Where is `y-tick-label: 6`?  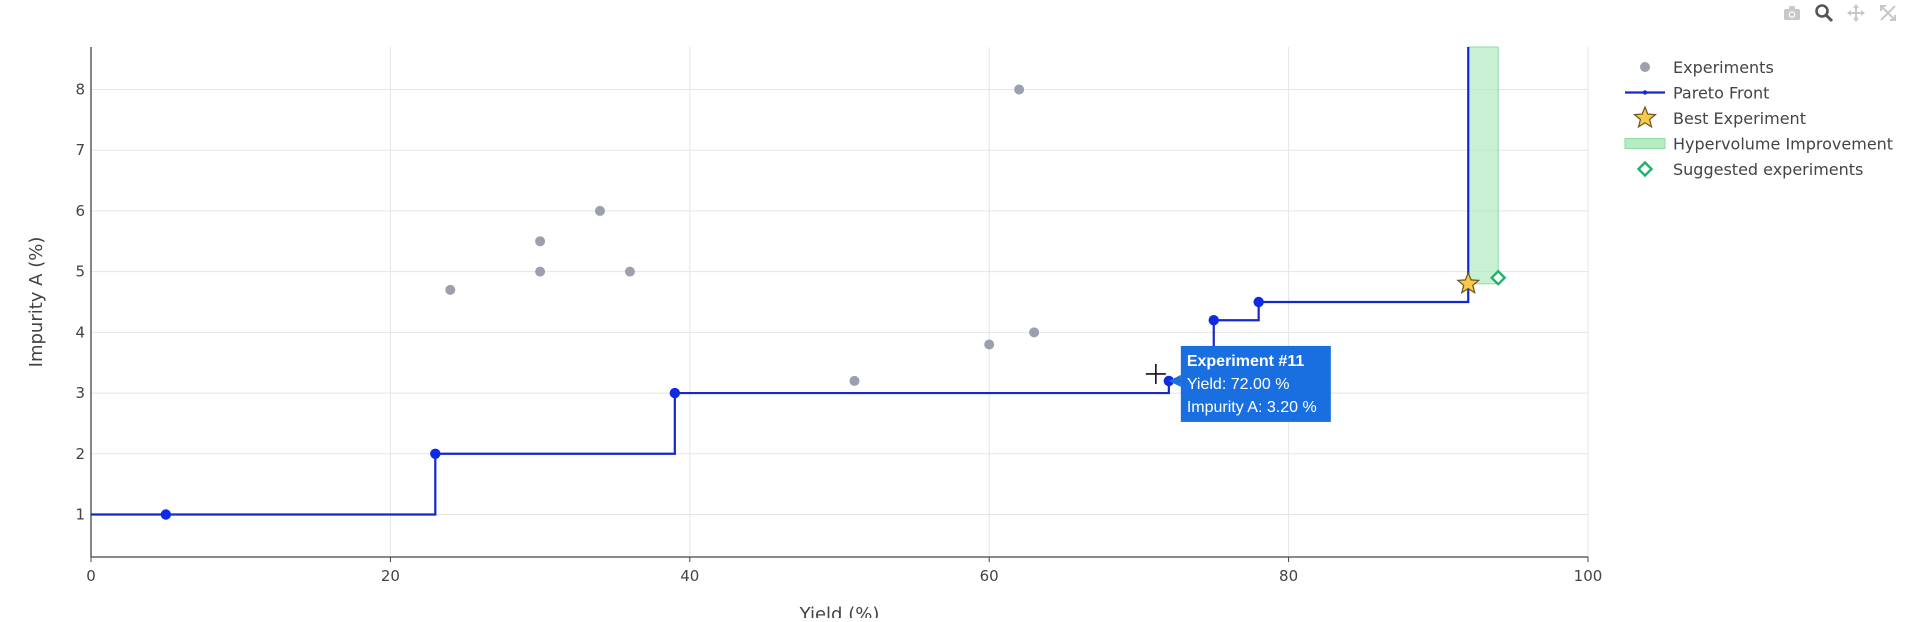
y-tick-label: 6 is located at coordinates (80, 211).